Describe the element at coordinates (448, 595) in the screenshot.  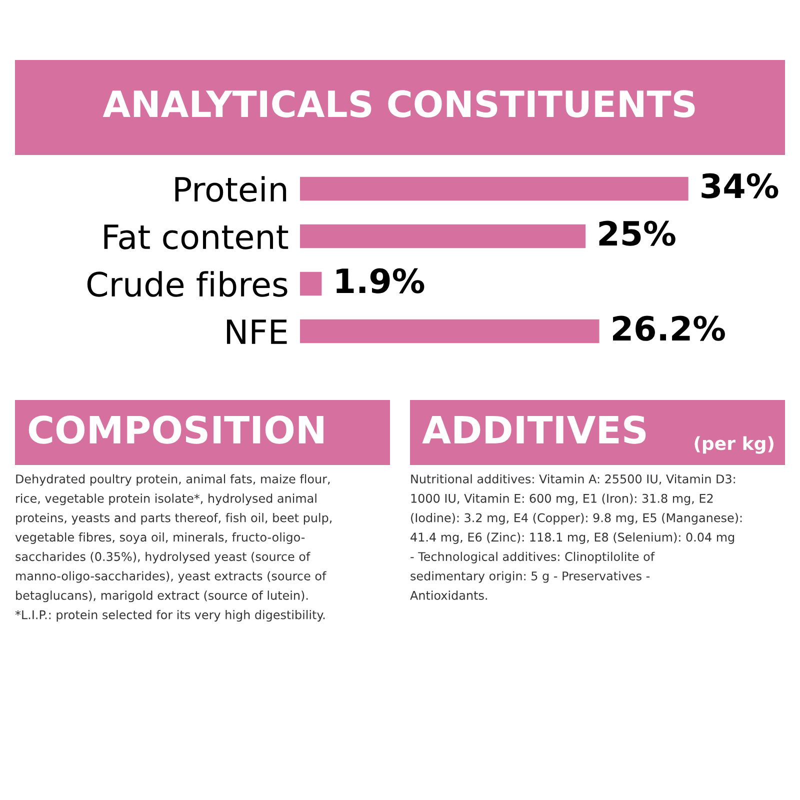
I see `text: Antioxidants.` at that location.